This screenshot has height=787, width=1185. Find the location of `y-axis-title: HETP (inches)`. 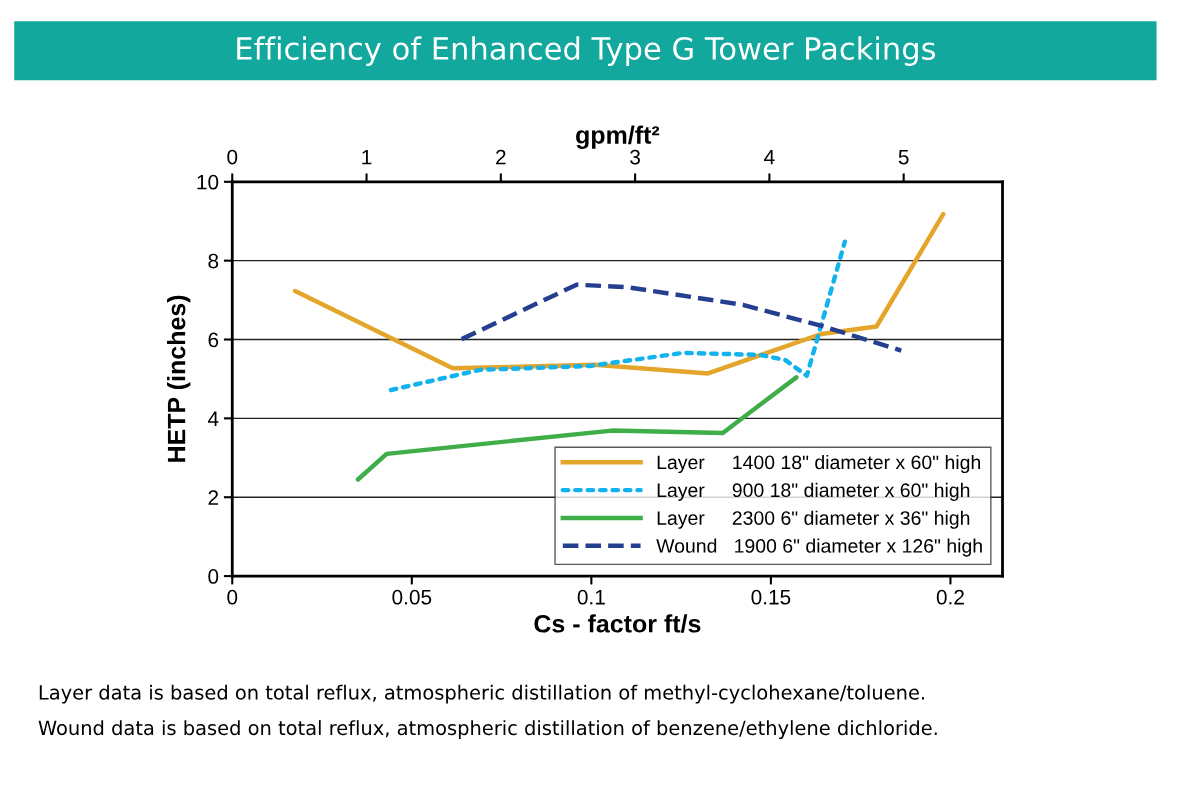

y-axis-title: HETP (inches) is located at coordinates (179, 378).